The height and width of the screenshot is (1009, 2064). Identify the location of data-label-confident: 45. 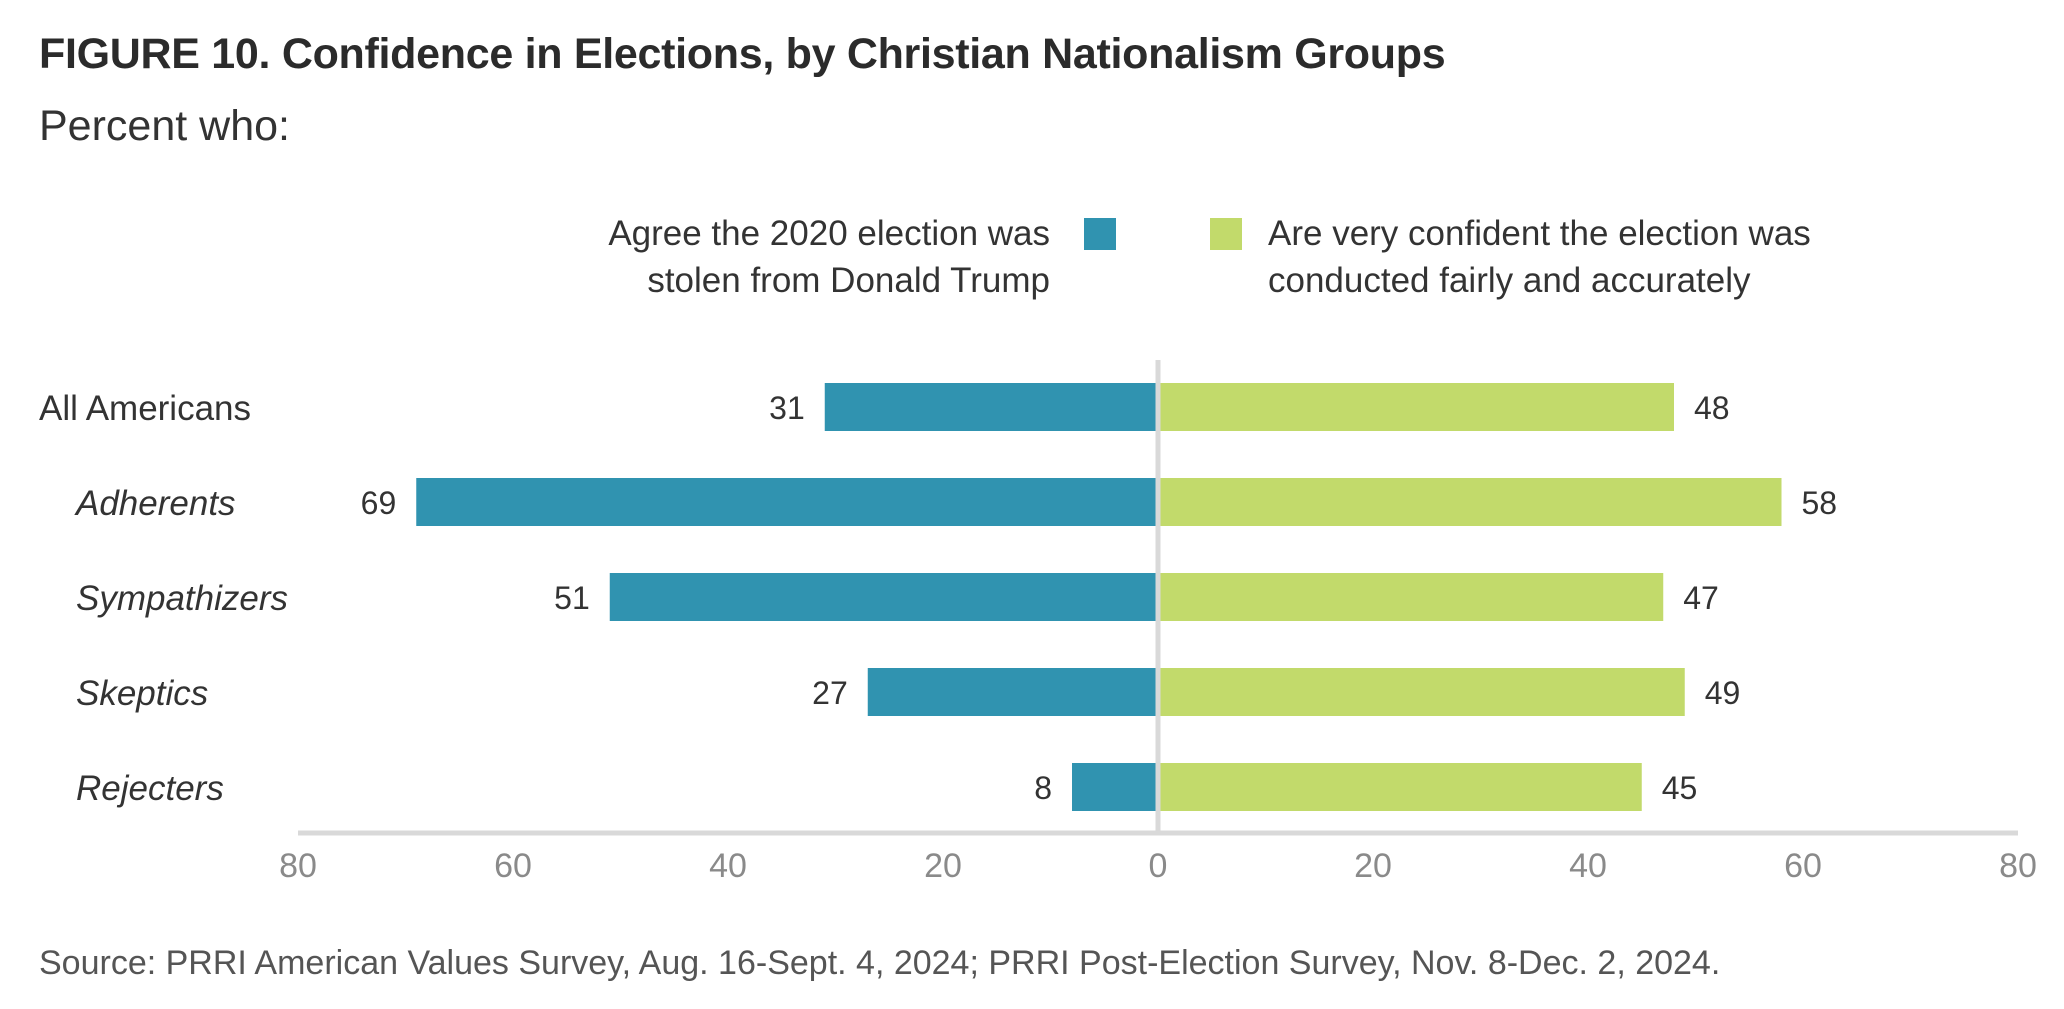
(1680, 788).